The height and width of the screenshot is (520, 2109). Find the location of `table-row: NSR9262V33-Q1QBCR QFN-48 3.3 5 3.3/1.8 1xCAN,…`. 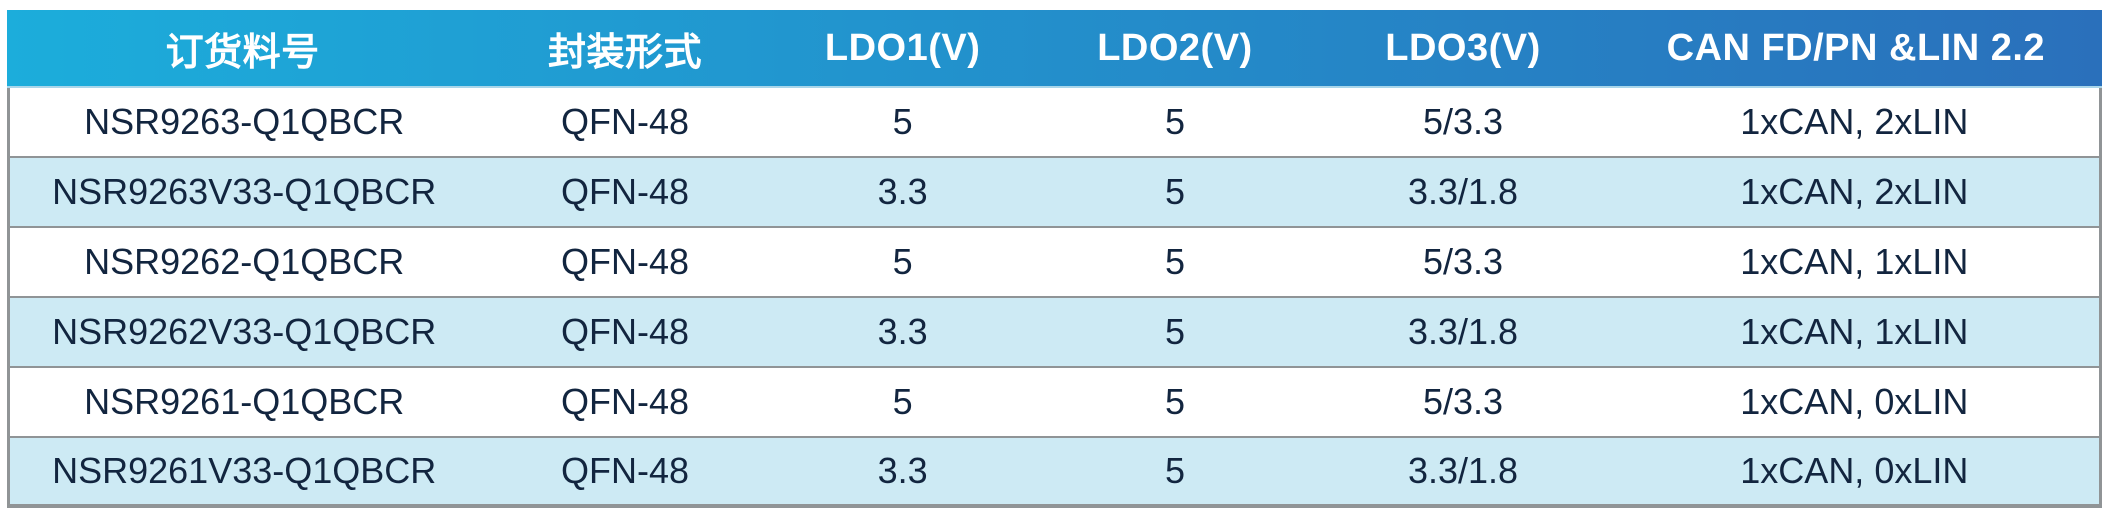

table-row: NSR9262V33-Q1QBCR QFN-48 3.3 5 3.3/1.8 1xCAN,… is located at coordinates (1054, 333).